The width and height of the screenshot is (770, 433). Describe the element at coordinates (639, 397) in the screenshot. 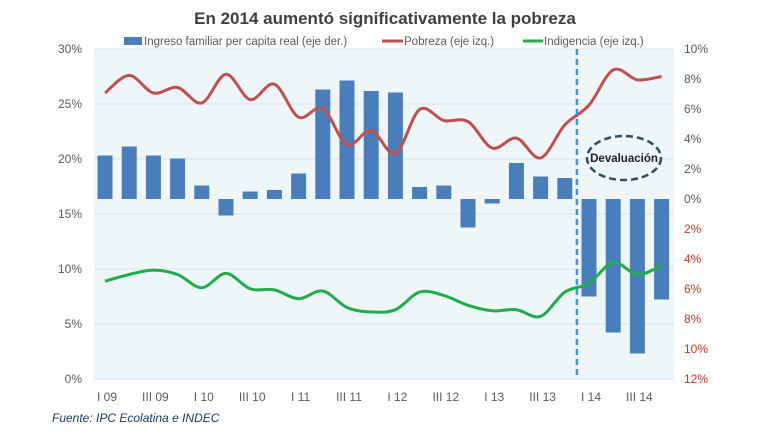

I see `x-tick-label: III 14` at that location.